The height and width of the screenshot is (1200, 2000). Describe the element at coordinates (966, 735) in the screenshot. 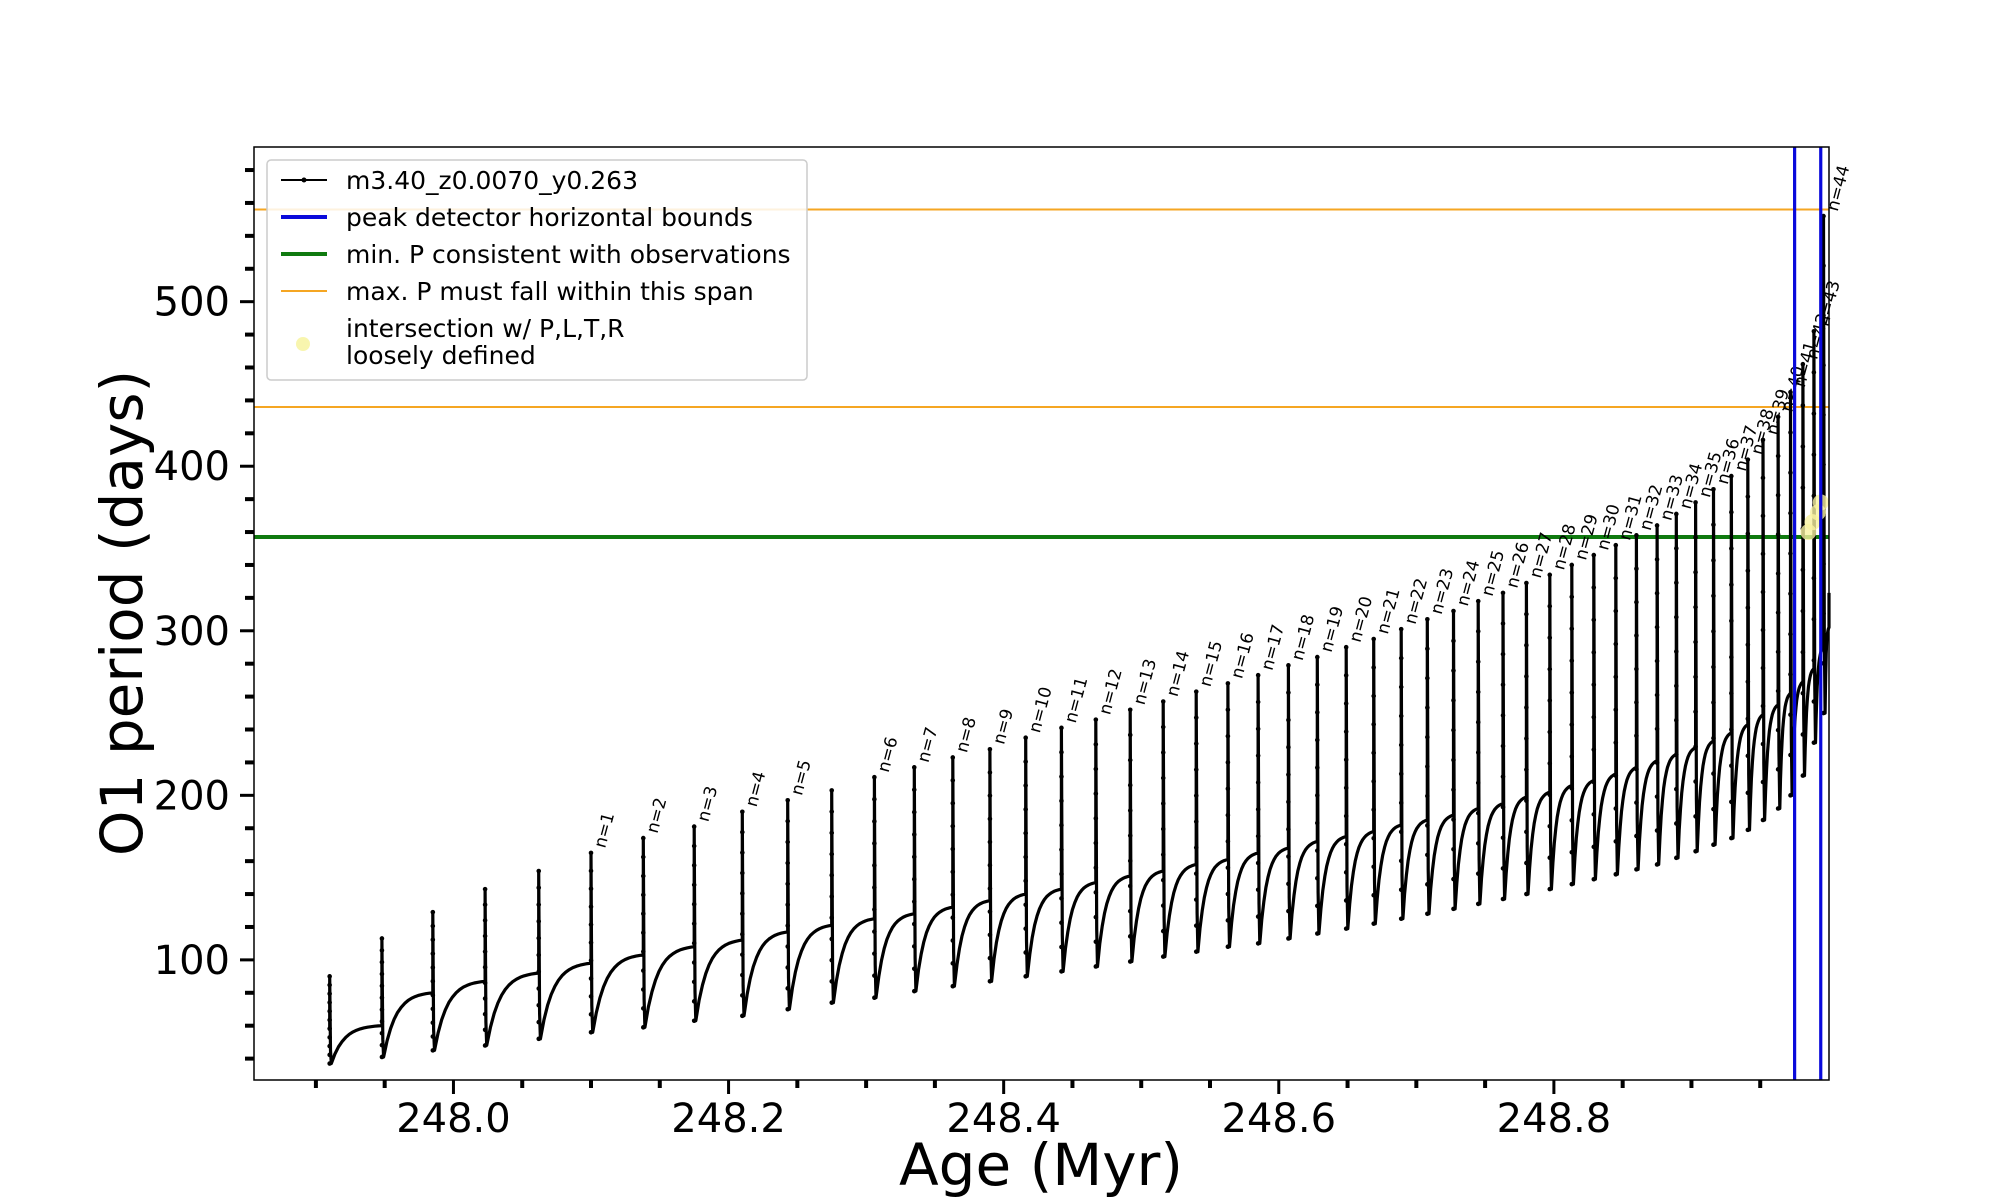

I see `pulse-label: n=8` at that location.